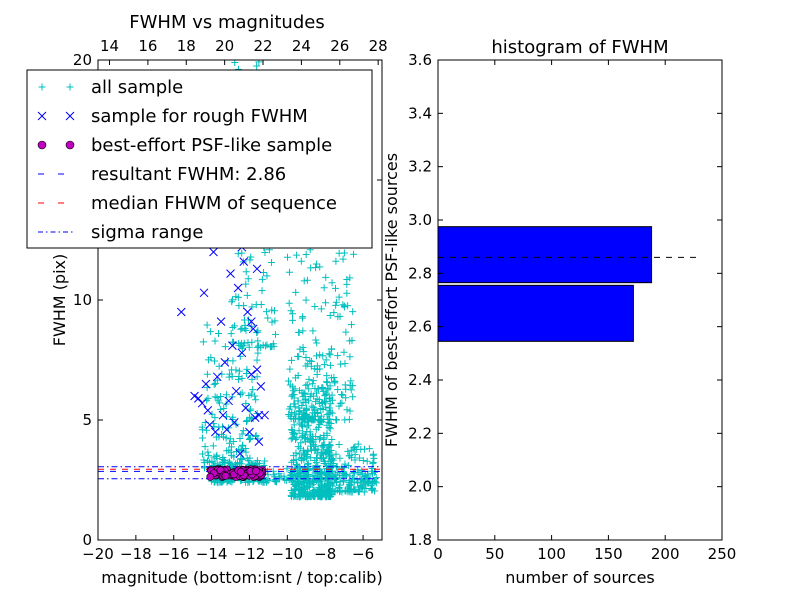  I want to click on left-title: FWHM vs magnitudes, so click(226, 22).